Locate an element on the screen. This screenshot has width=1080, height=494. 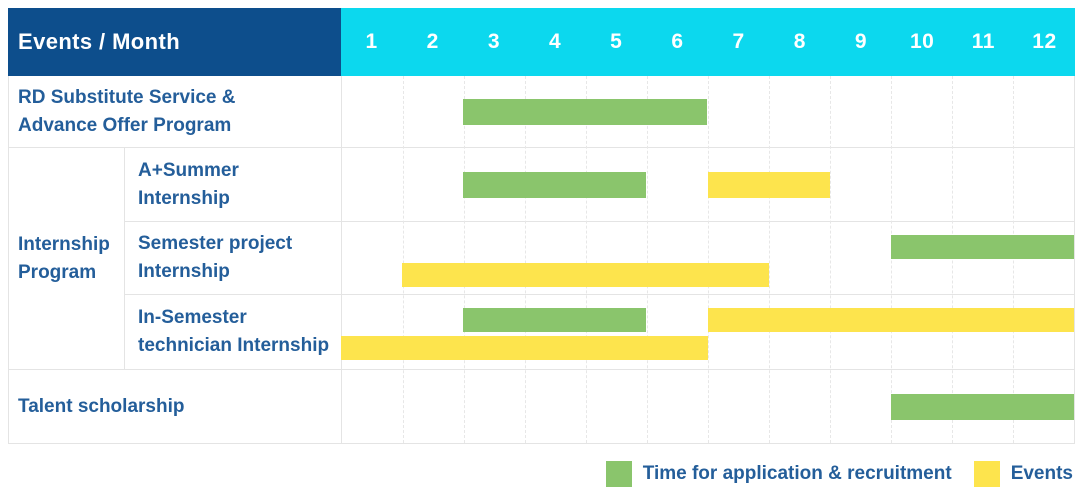
label-line: Program is located at coordinates (57, 272).